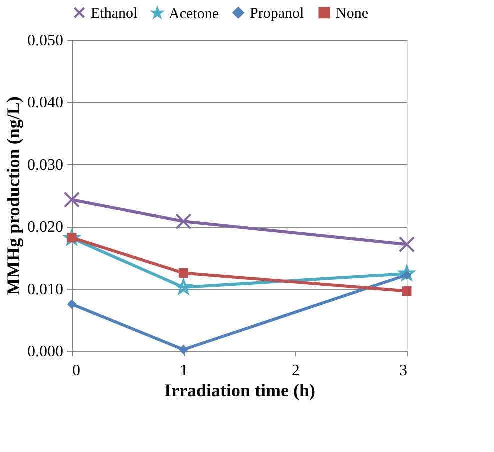 This screenshot has height=452, width=494. I want to click on y-tick-label: 0.000, so click(46, 352).